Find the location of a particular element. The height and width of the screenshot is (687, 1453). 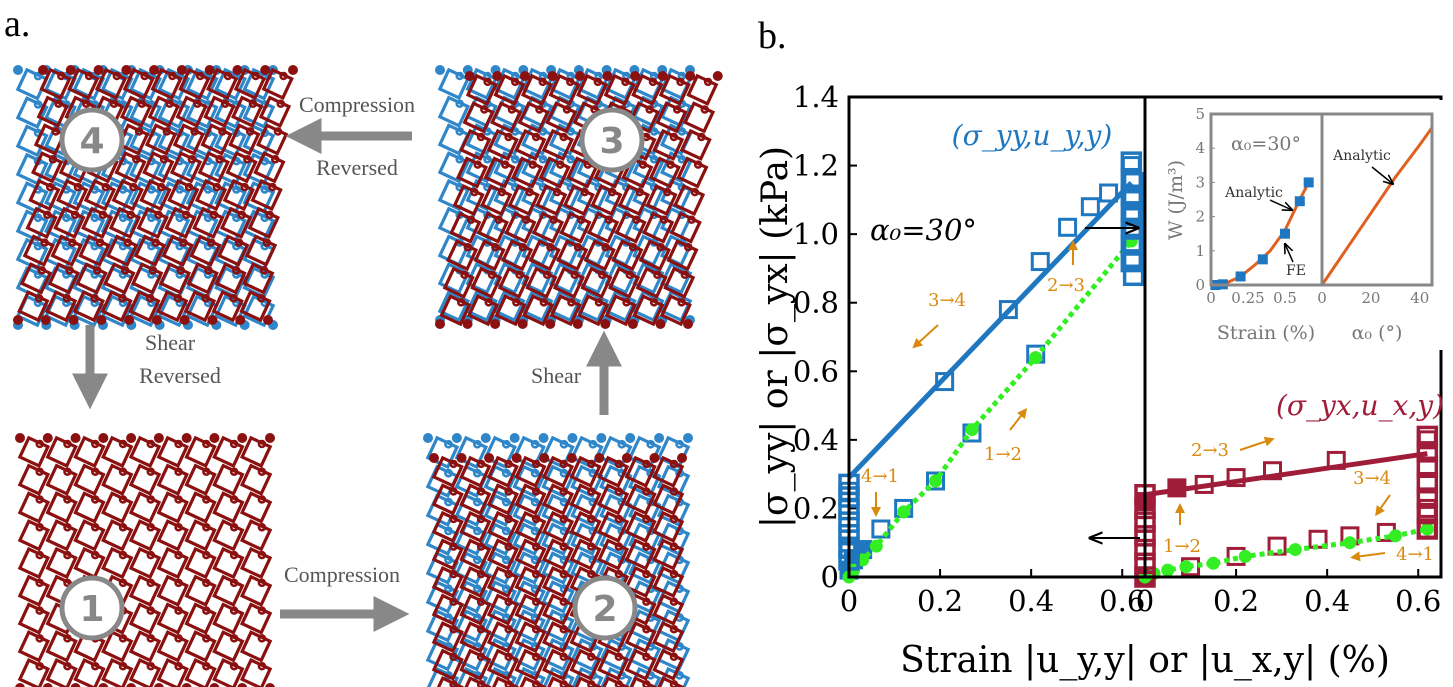

inset-analytic-label: Analytic is located at coordinates (1253, 193).